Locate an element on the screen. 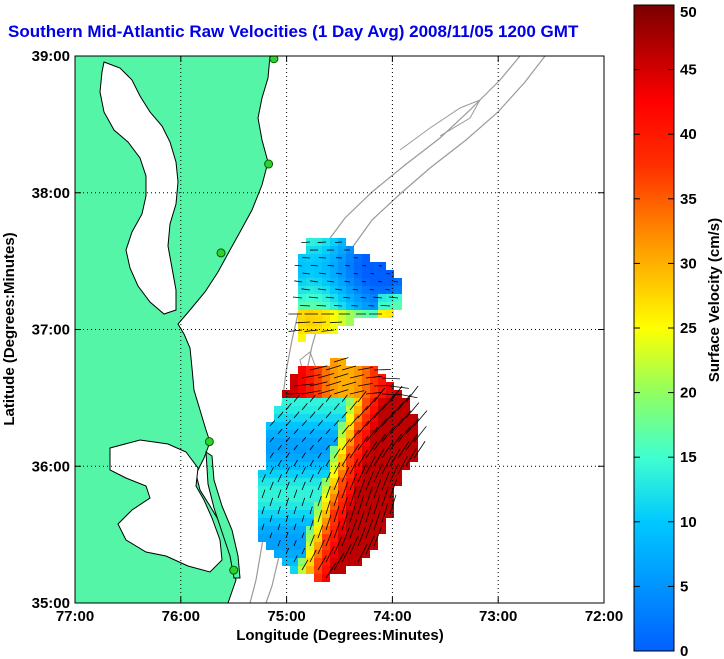  chesapeake-bay is located at coordinates (139, 188).